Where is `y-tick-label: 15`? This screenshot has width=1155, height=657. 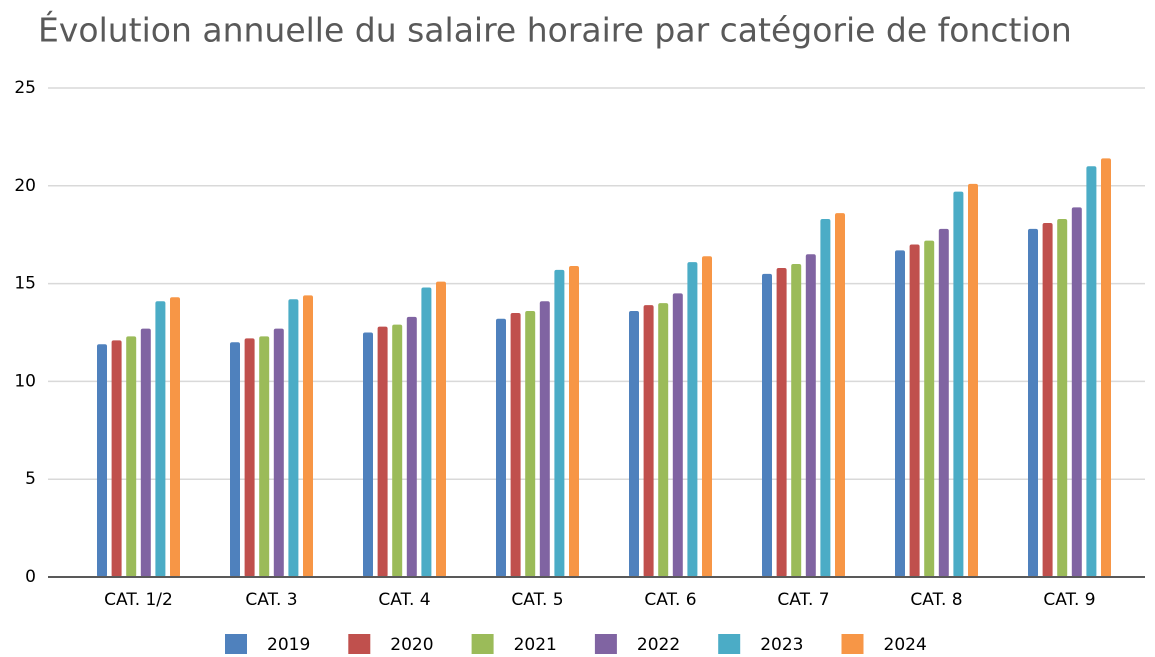 y-tick-label: 15 is located at coordinates (25, 284).